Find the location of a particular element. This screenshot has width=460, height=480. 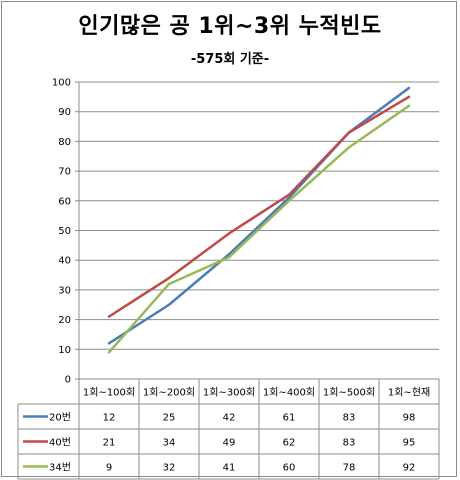

data-label: 98 is located at coordinates (409, 418).